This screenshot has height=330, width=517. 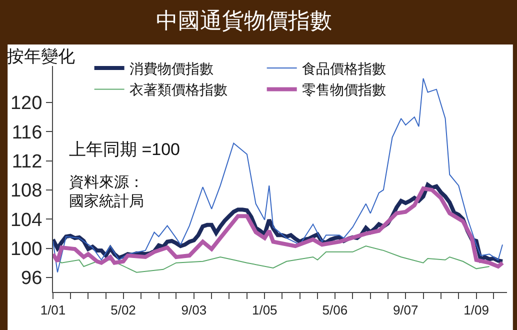 I want to click on annotation: 資料來源：, so click(x=106, y=182).